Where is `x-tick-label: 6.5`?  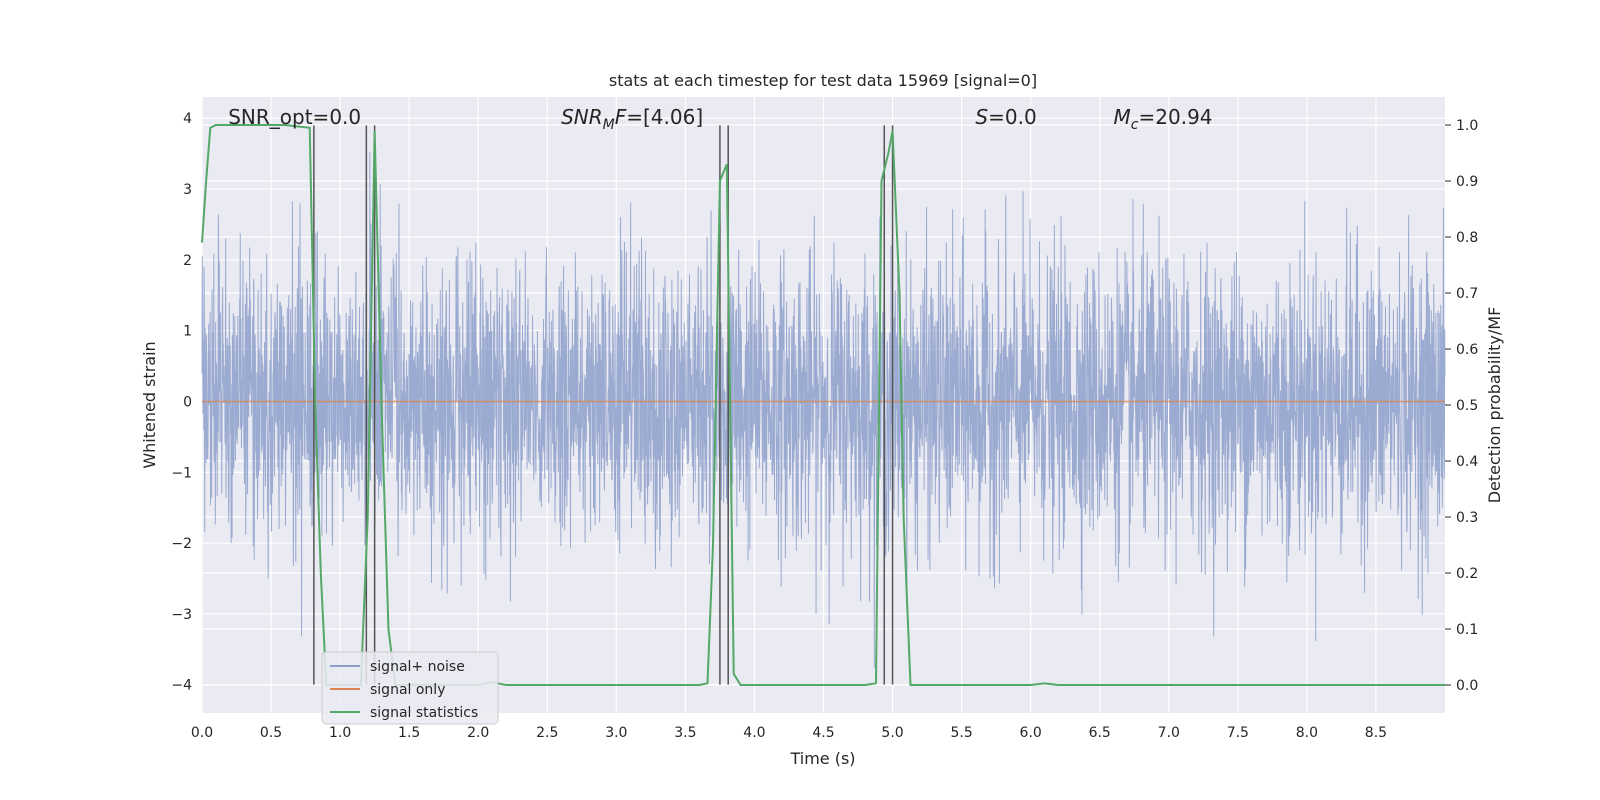
x-tick-label: 6.5 is located at coordinates (1100, 733).